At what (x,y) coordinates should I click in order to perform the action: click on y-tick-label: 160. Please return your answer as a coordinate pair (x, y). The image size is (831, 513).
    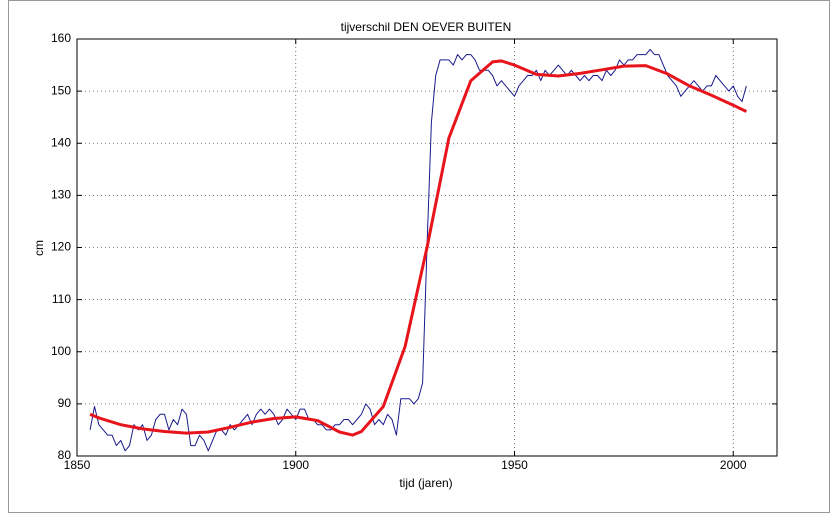
    Looking at the image, I should click on (61, 38).